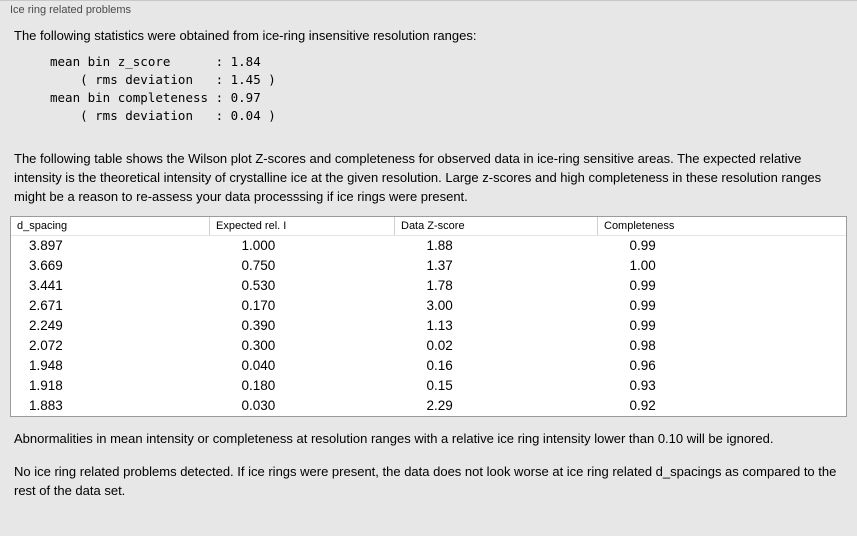 Image resolution: width=857 pixels, height=536 pixels. I want to click on table-cell: 0.530, so click(258, 285).